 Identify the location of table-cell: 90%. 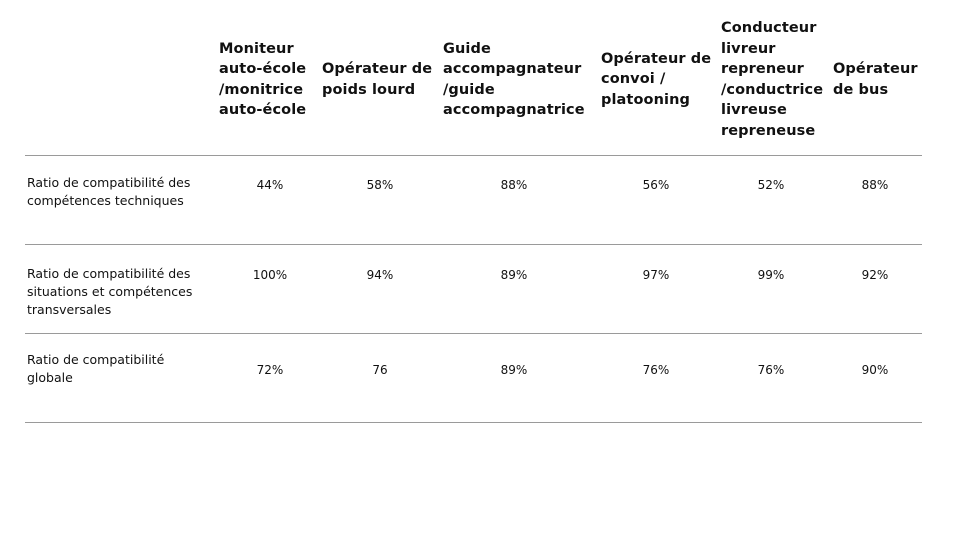
(875, 370).